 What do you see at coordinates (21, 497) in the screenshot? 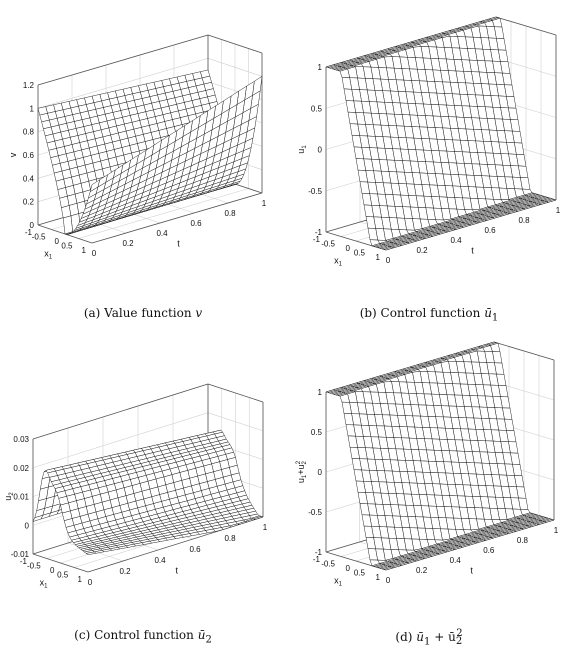
I see `z-tick-label: 0.01` at bounding box center [21, 497].